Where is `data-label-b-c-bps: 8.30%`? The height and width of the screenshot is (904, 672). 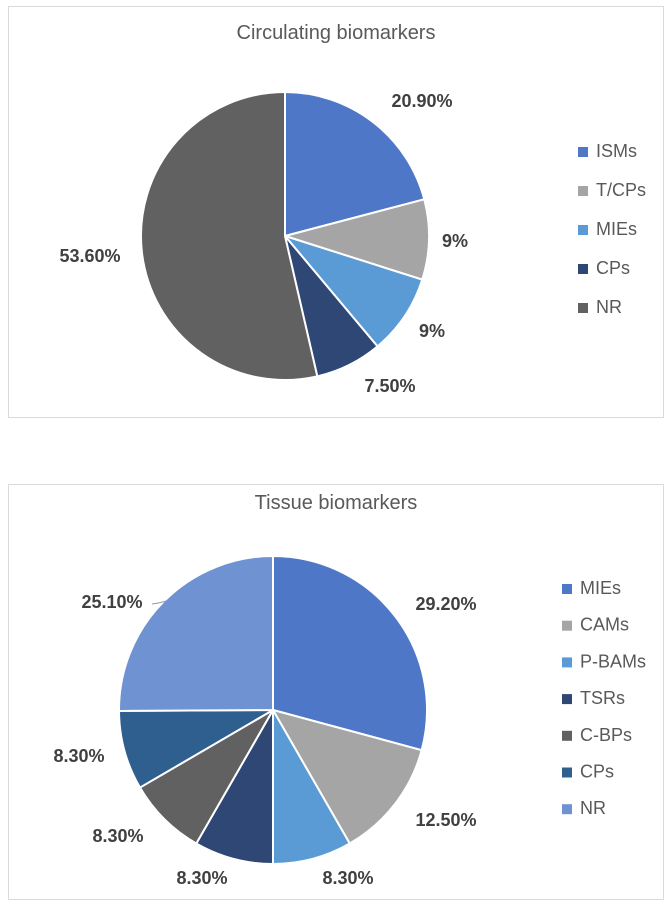
data-label-b-c-bps: 8.30% is located at coordinates (117, 836).